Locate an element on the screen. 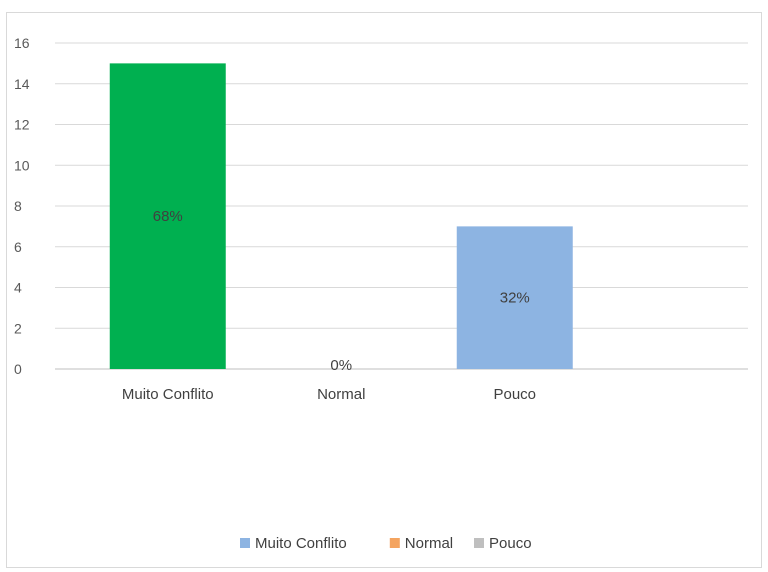 This screenshot has width=768, height=572. legend-label: Pouco is located at coordinates (510, 543).